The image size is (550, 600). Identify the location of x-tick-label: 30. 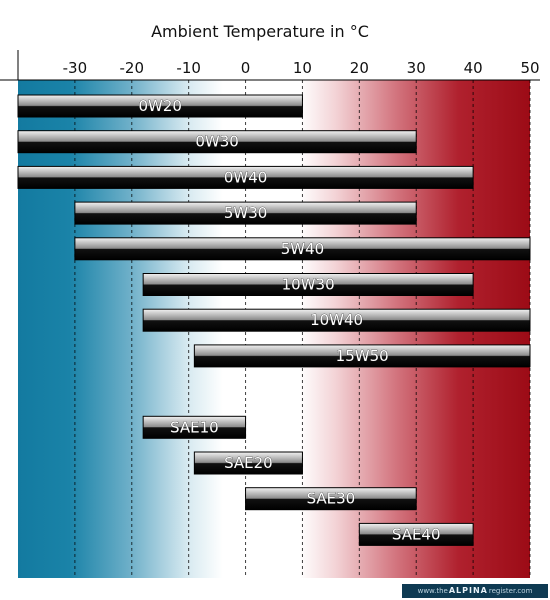
(416, 68).